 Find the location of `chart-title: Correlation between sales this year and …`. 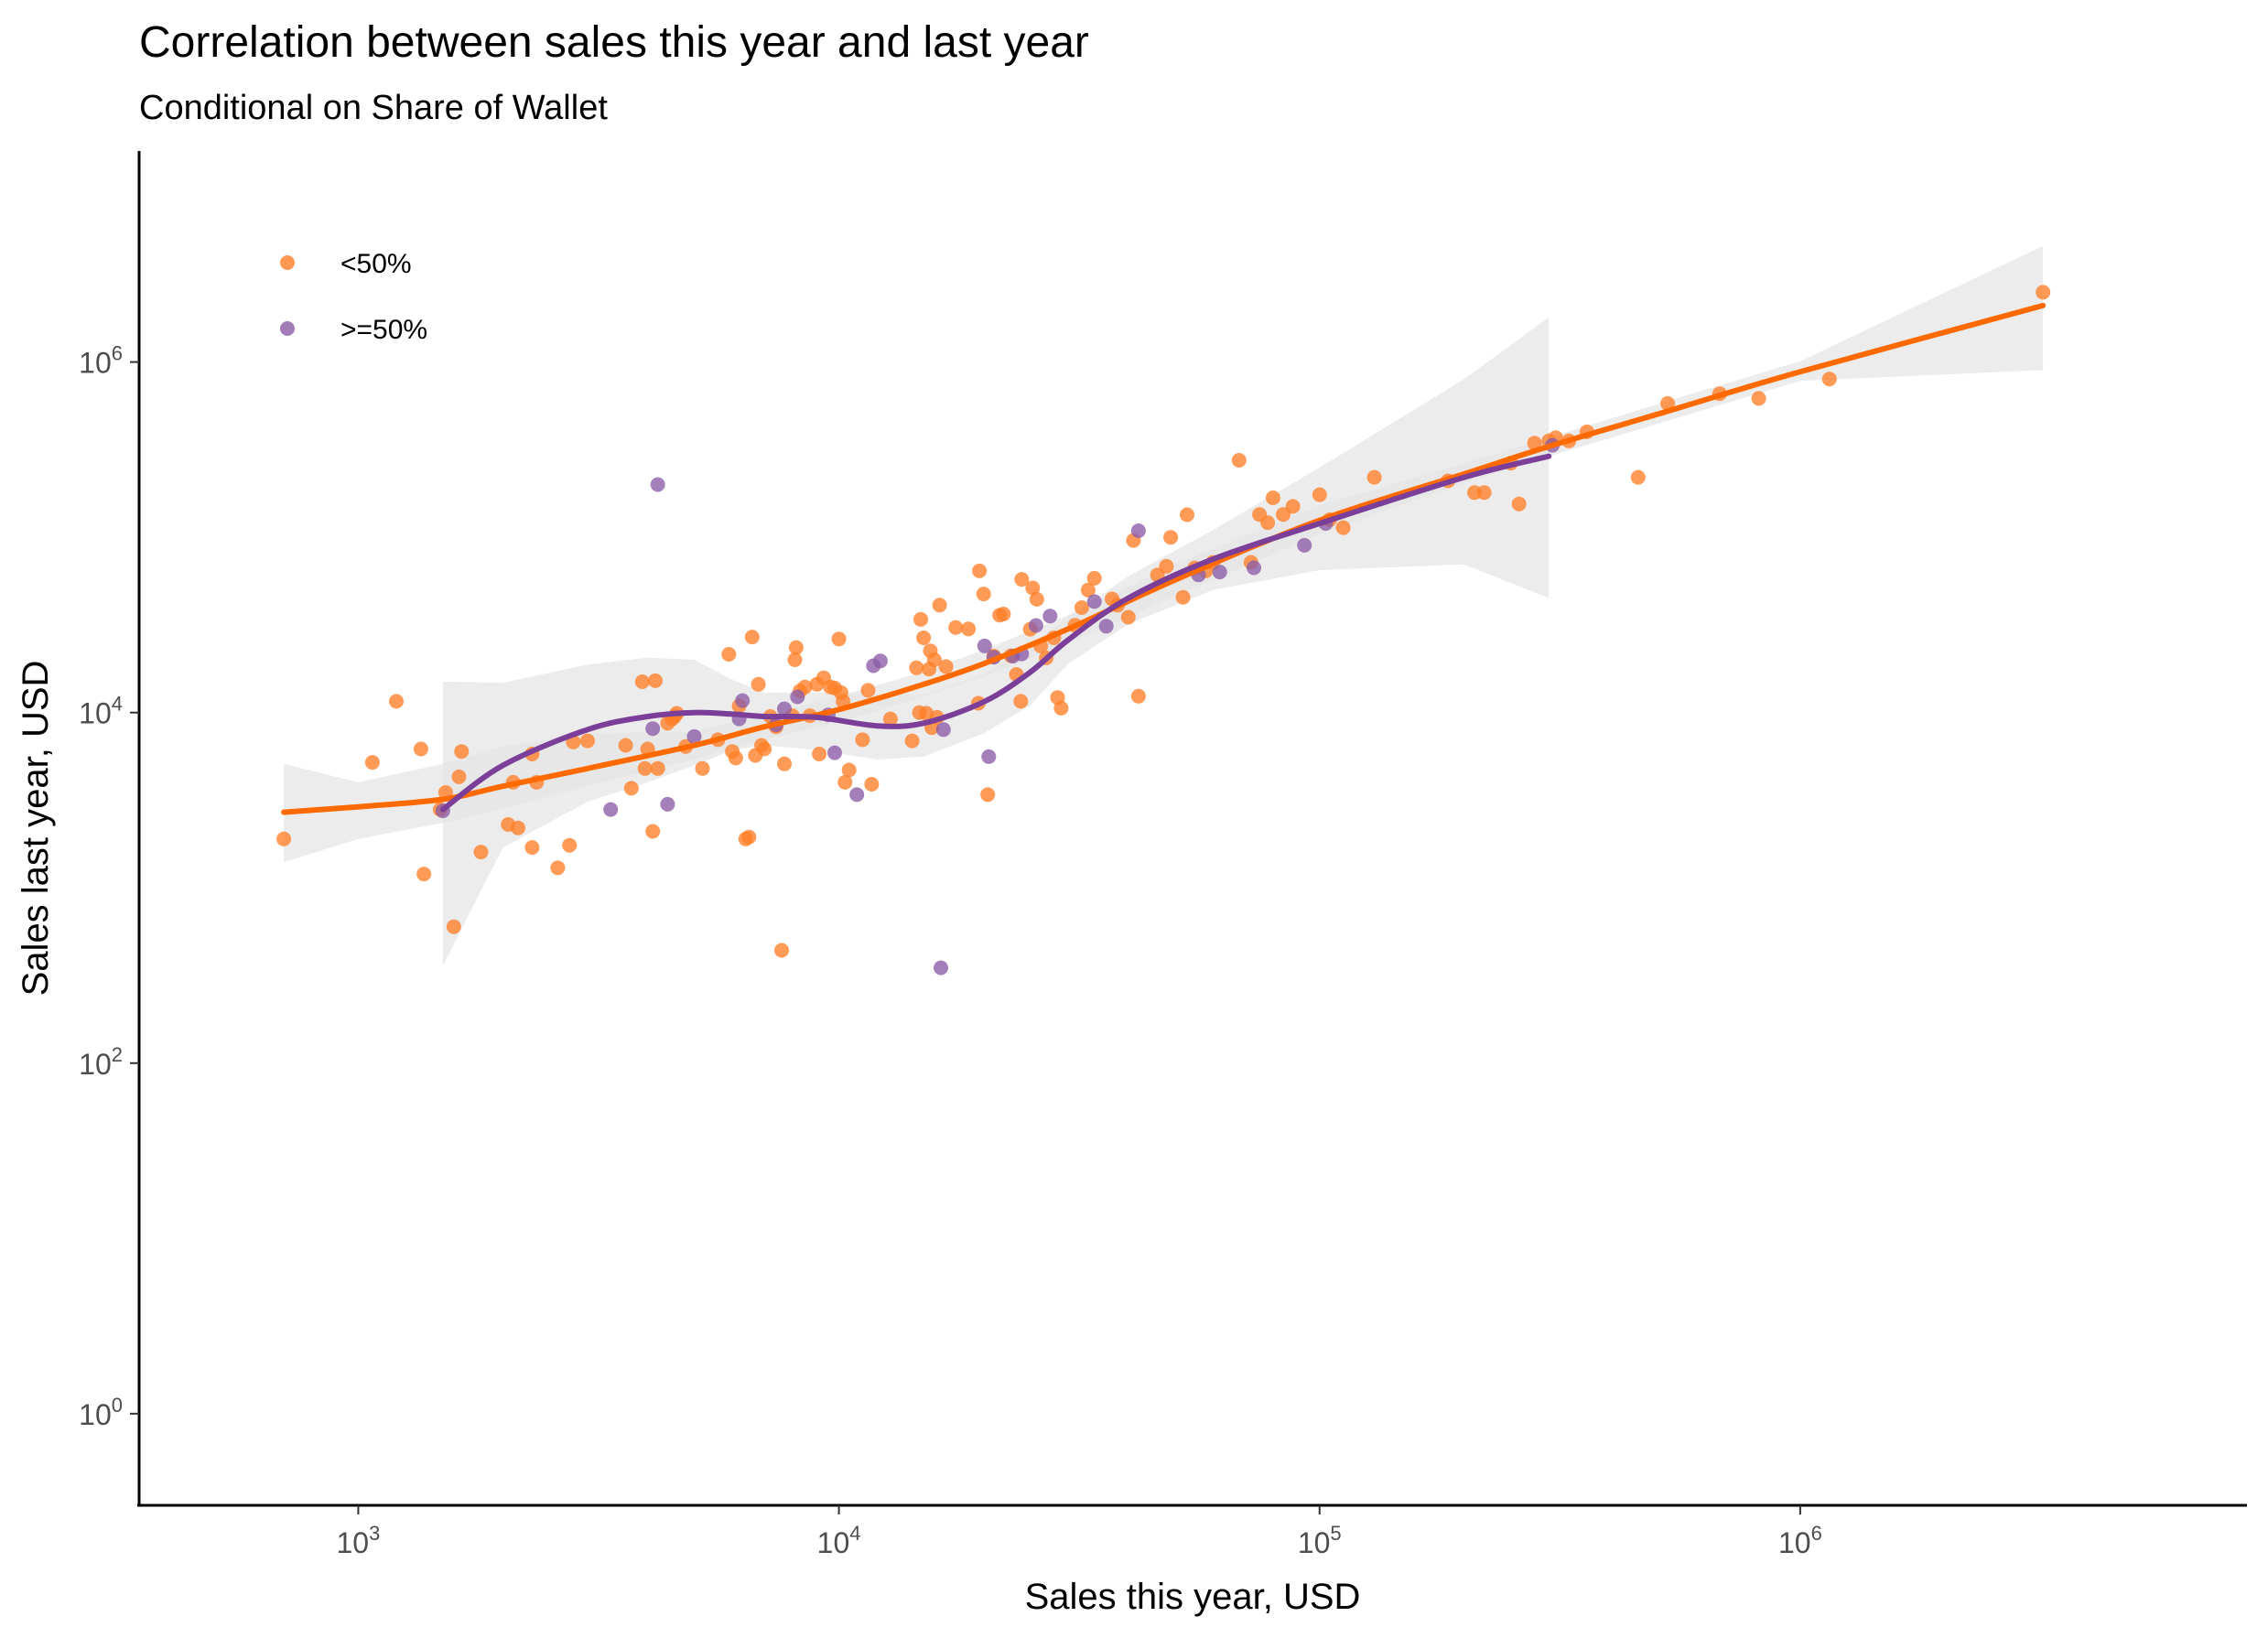

chart-title: Correlation between sales this year and … is located at coordinates (614, 42).